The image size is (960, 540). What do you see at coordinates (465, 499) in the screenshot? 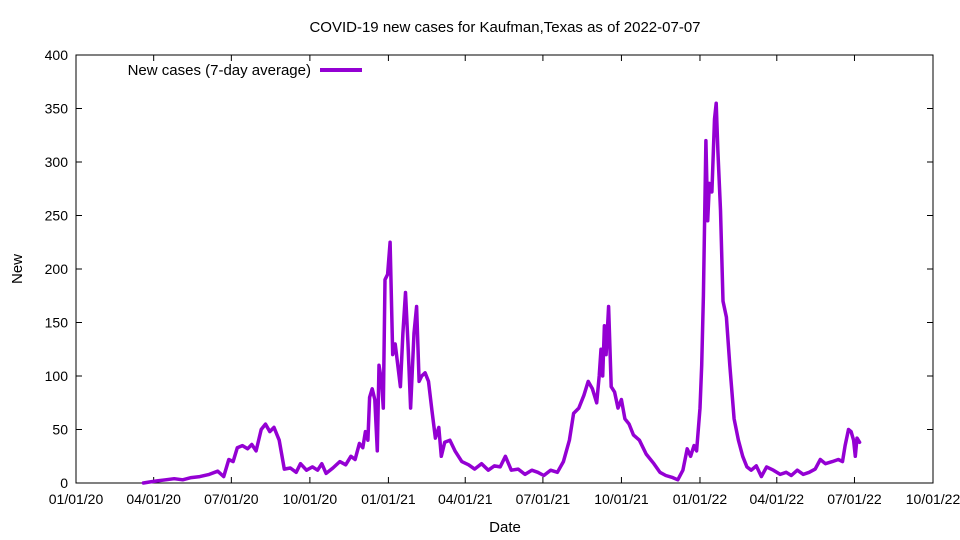
I see `x-tick-label: 04/01/21` at bounding box center [465, 499].